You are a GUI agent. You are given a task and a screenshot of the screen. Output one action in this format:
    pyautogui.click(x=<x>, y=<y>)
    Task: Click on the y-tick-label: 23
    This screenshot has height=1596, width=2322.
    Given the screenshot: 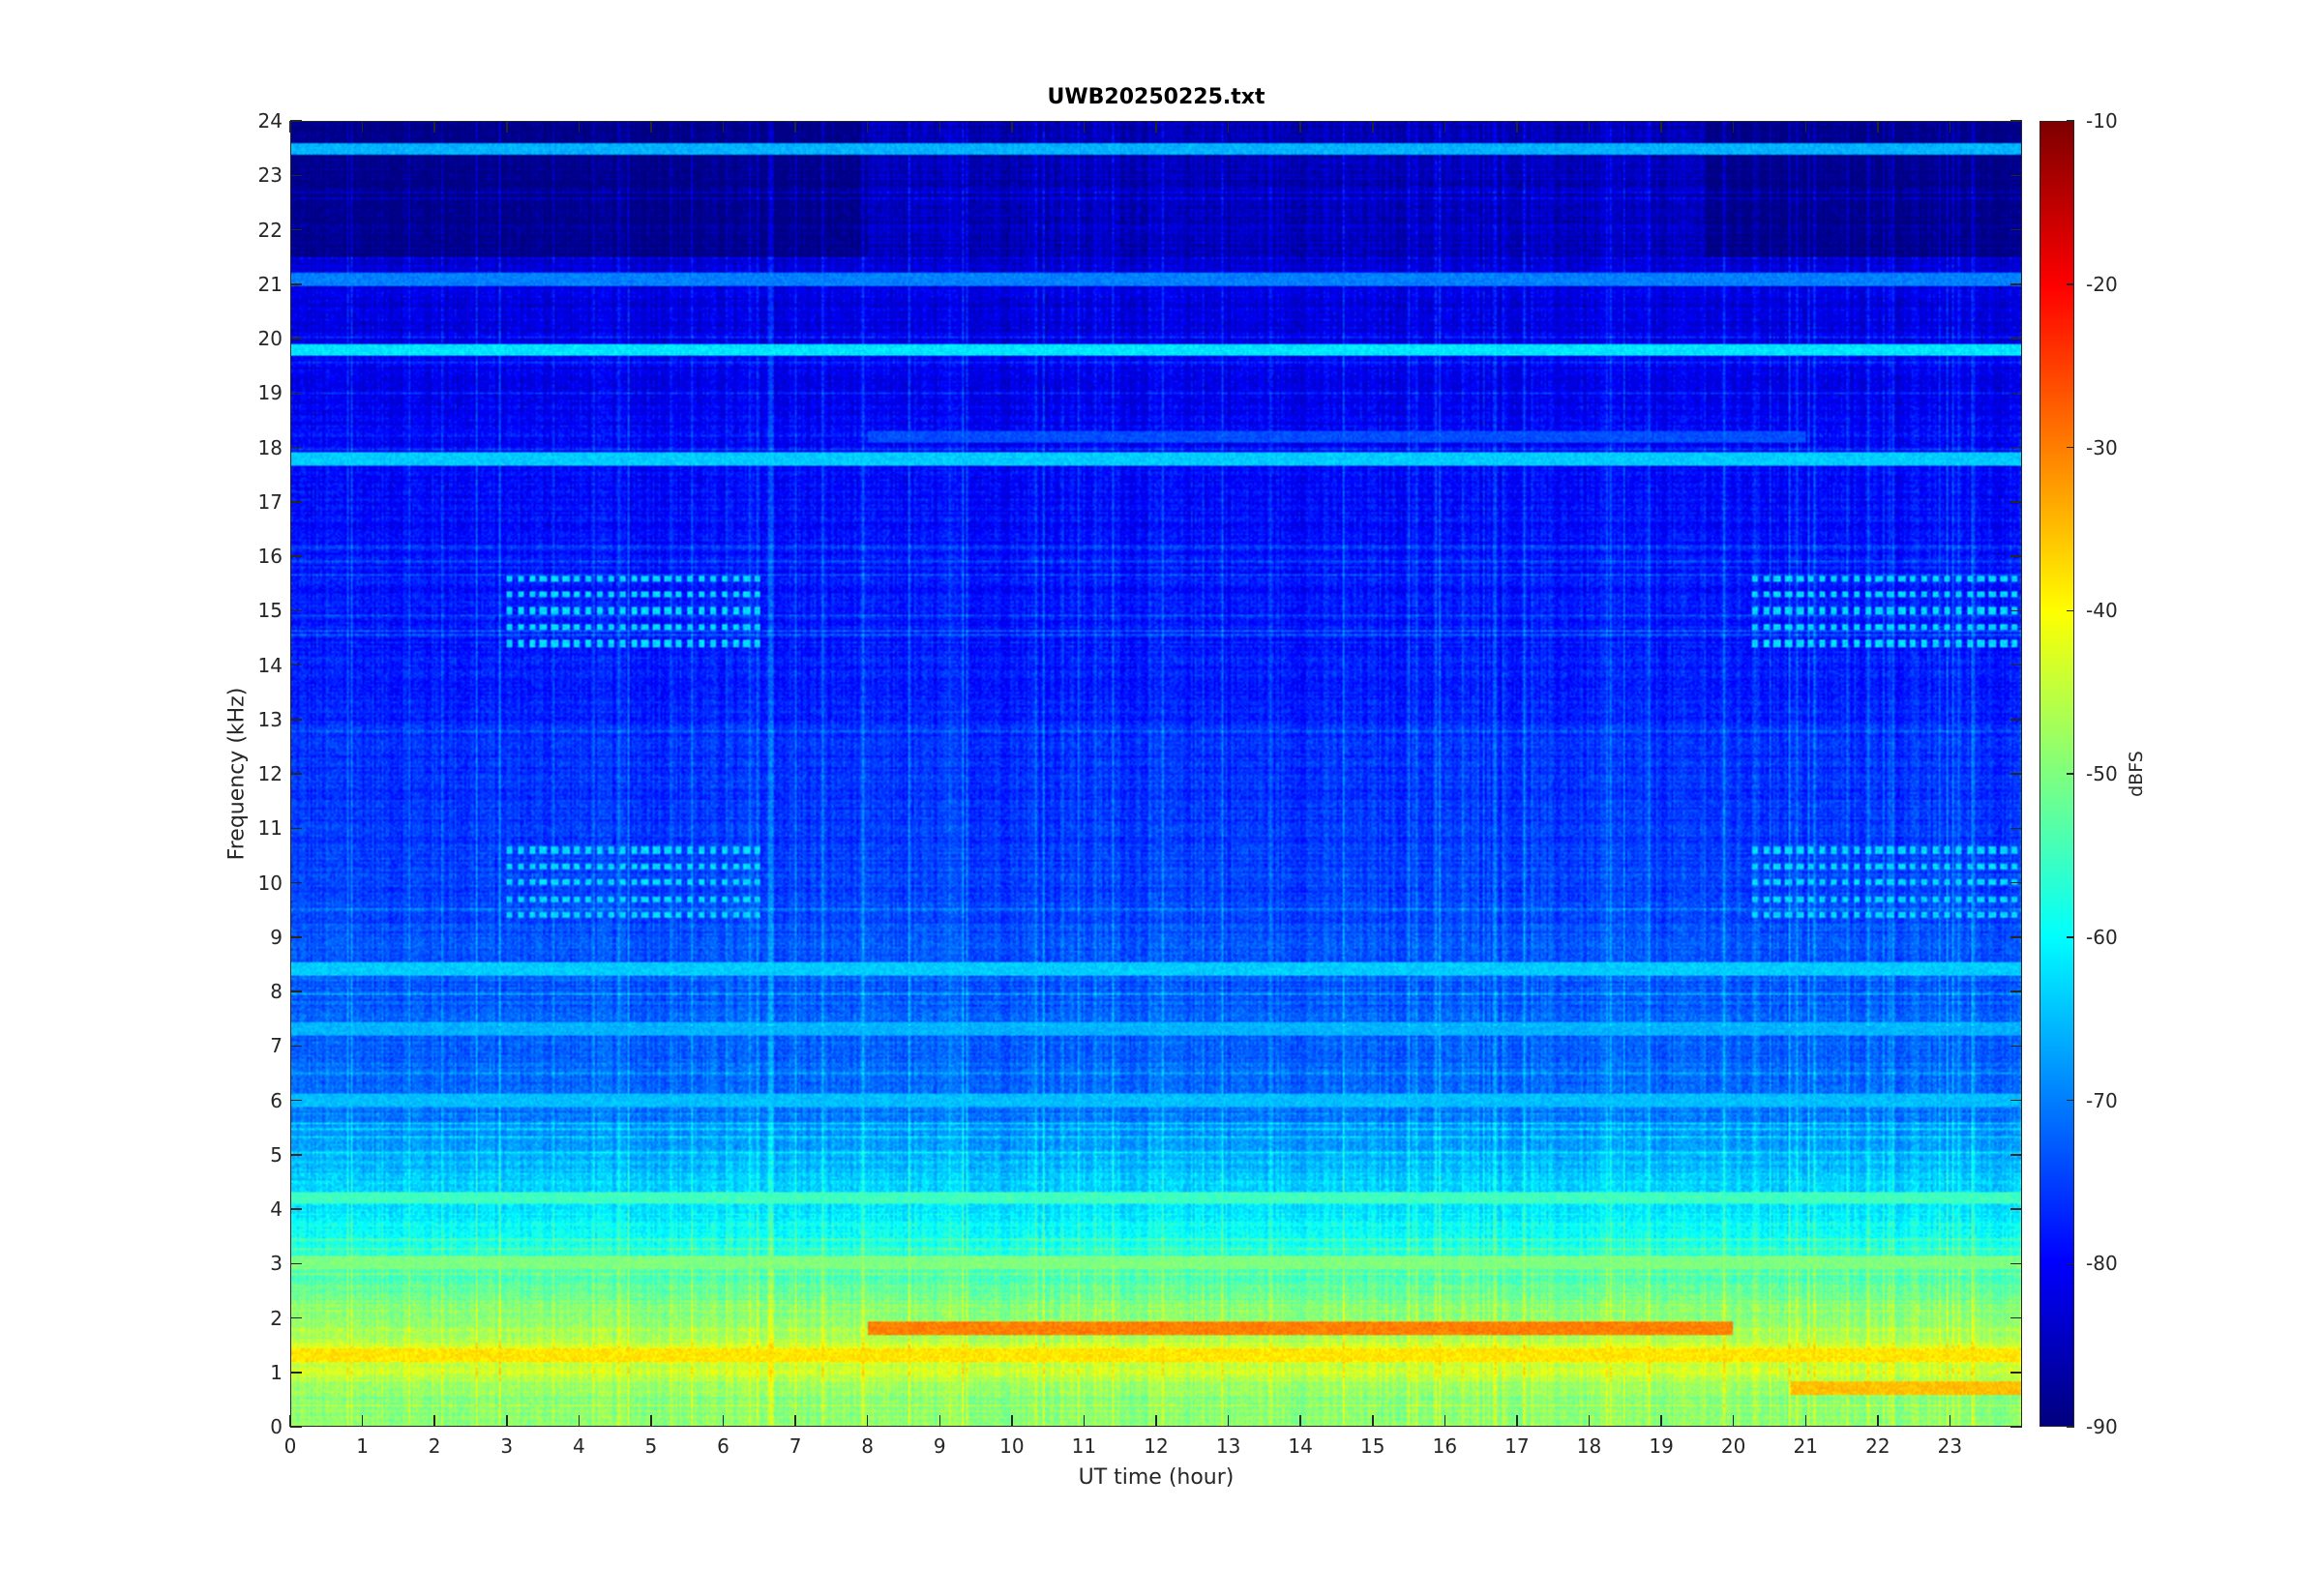 What is the action you would take?
    pyautogui.click(x=270, y=175)
    